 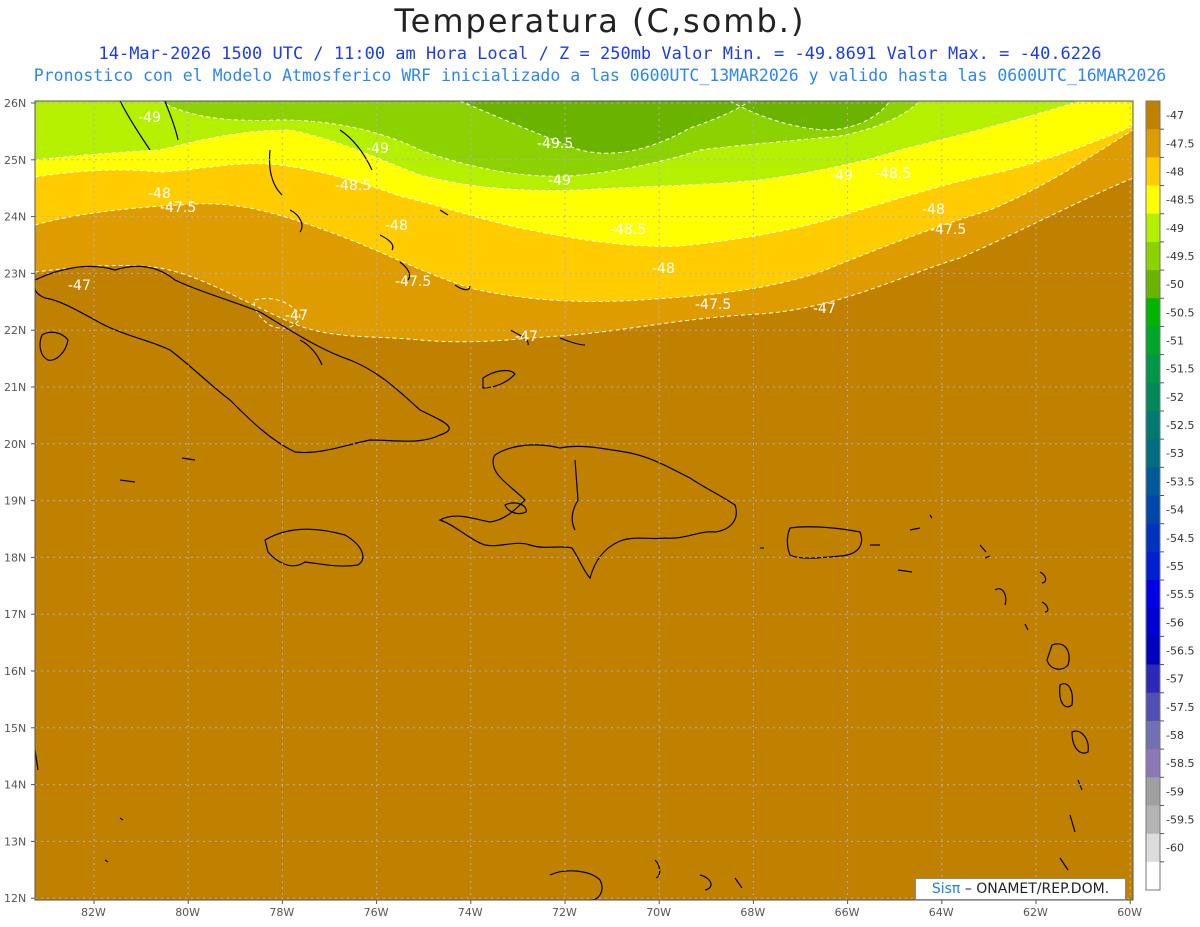 I want to click on colorbar-label: -47.5, so click(x=1180, y=143).